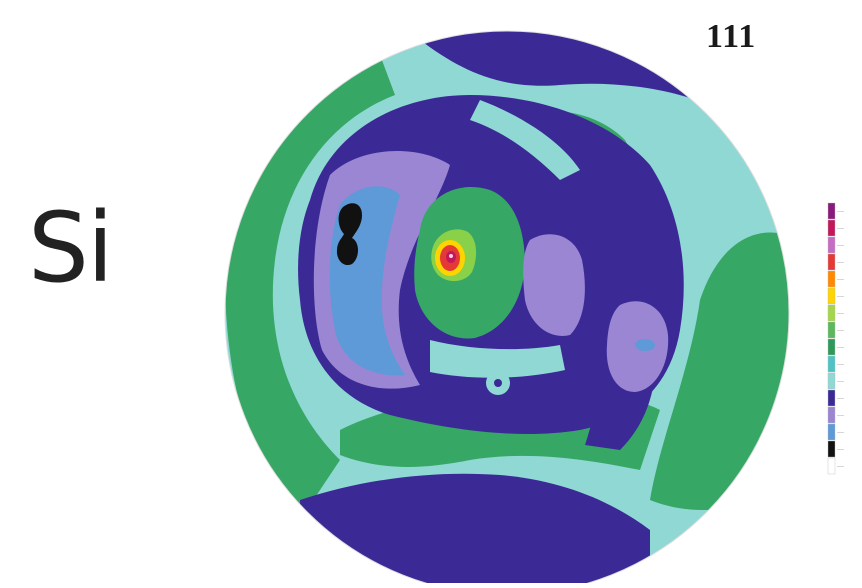 Image resolution: width=862 pixels, height=588 pixels. What do you see at coordinates (731, 36) in the screenshot?
I see `pole-figure-label: 111` at bounding box center [731, 36].